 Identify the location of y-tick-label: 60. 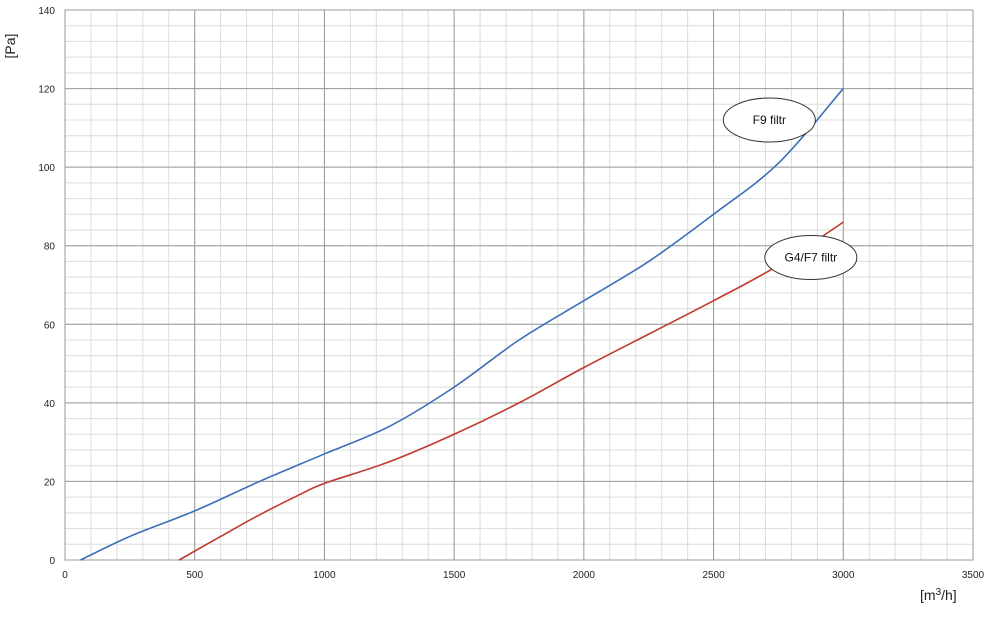
(50, 325).